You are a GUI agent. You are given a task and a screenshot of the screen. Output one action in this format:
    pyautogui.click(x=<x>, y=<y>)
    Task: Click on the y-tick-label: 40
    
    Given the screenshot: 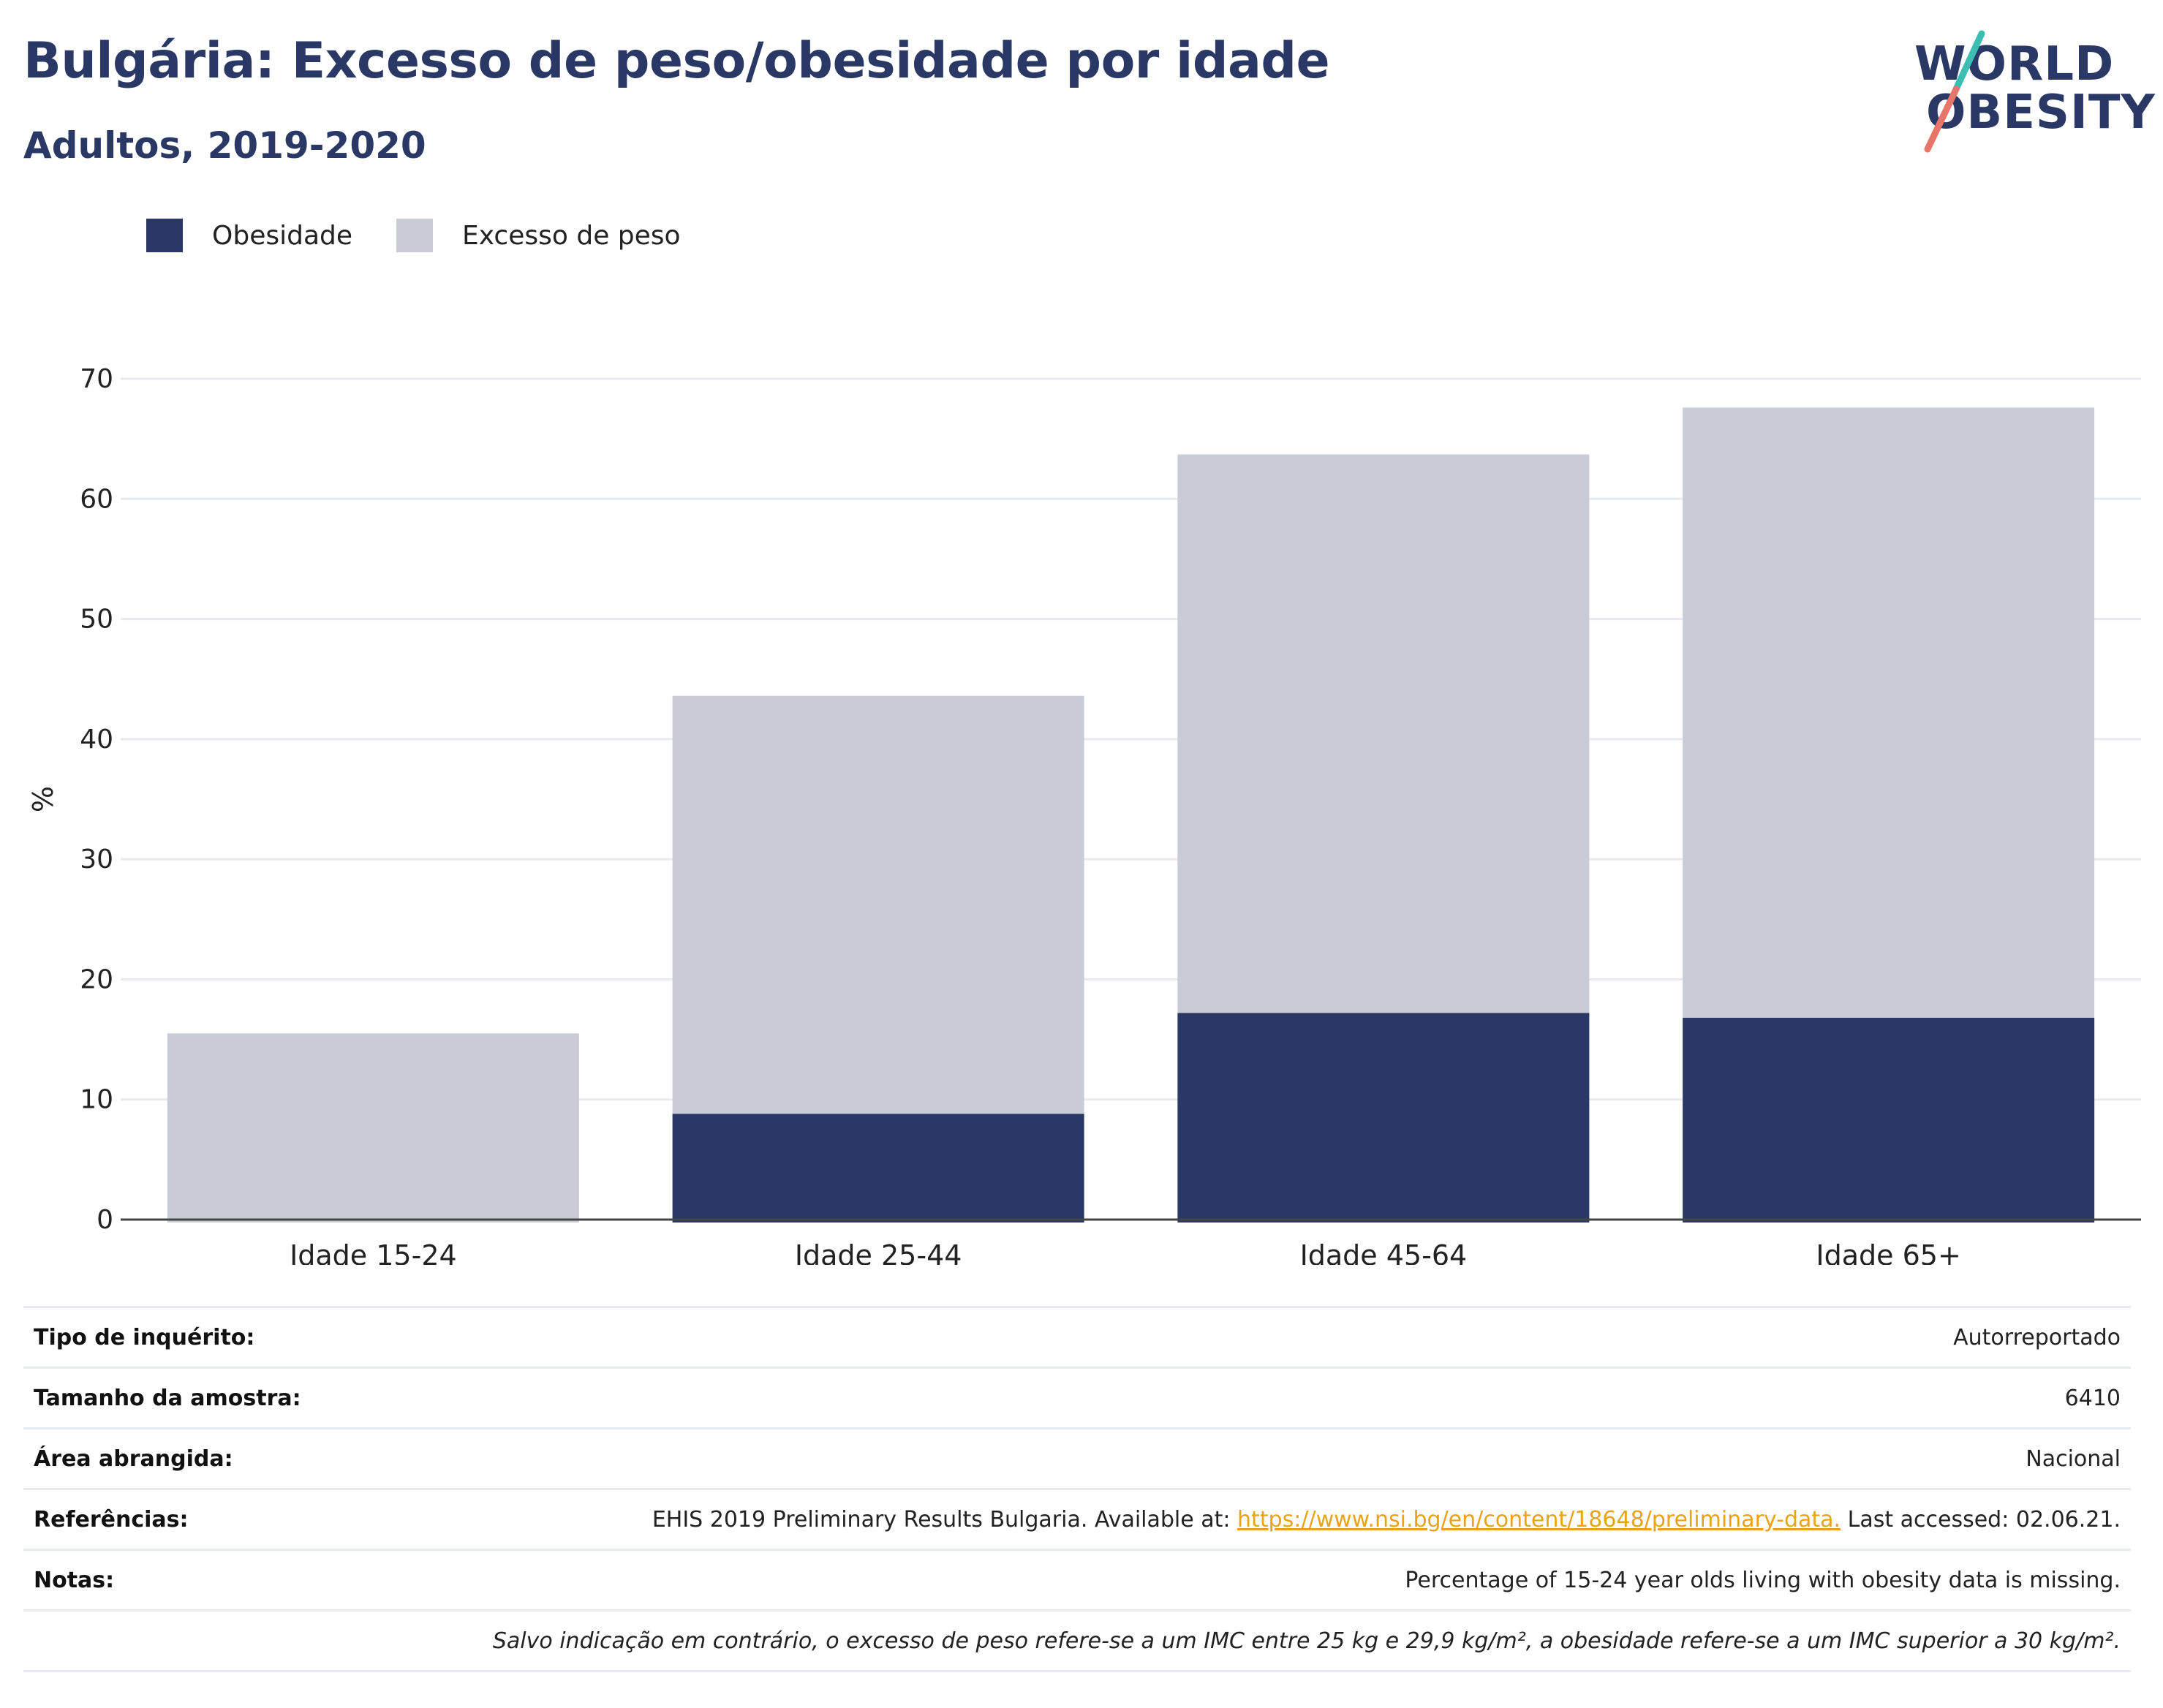 What is the action you would take?
    pyautogui.click(x=97, y=740)
    